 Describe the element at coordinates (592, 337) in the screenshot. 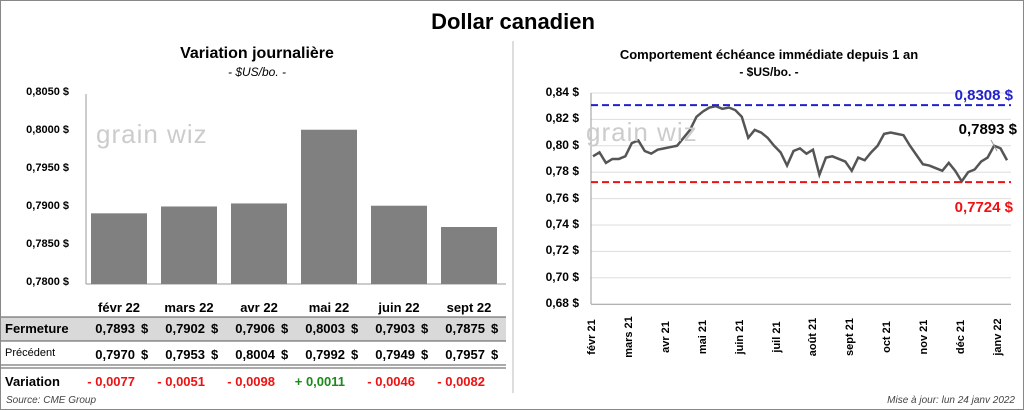

I see `x-tick-label: févr 21` at that location.